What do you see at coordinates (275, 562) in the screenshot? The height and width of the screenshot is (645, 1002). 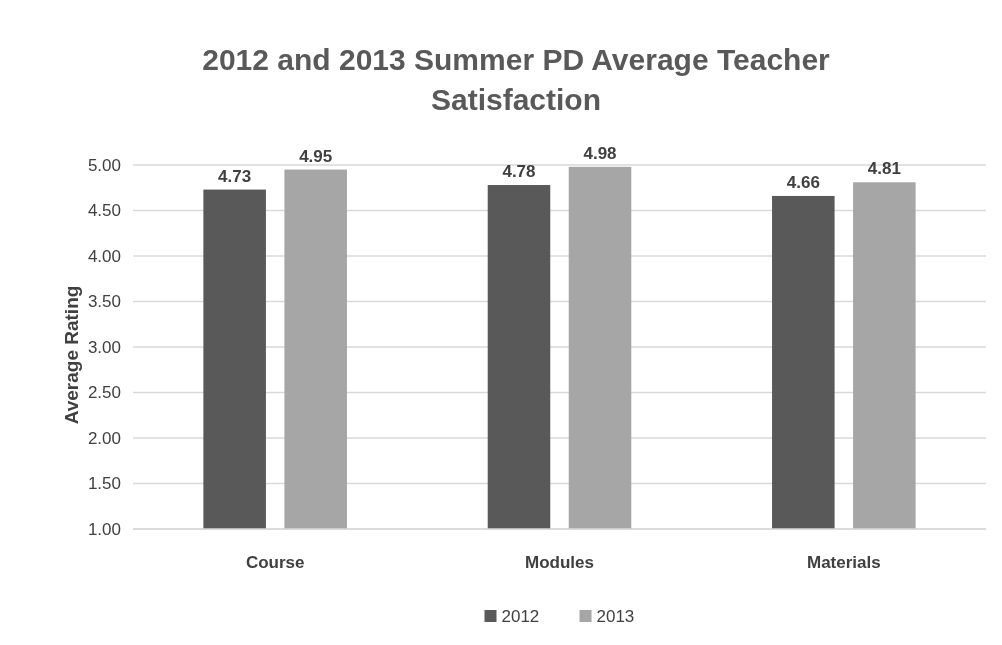 I see `x-tick-label: Course` at bounding box center [275, 562].